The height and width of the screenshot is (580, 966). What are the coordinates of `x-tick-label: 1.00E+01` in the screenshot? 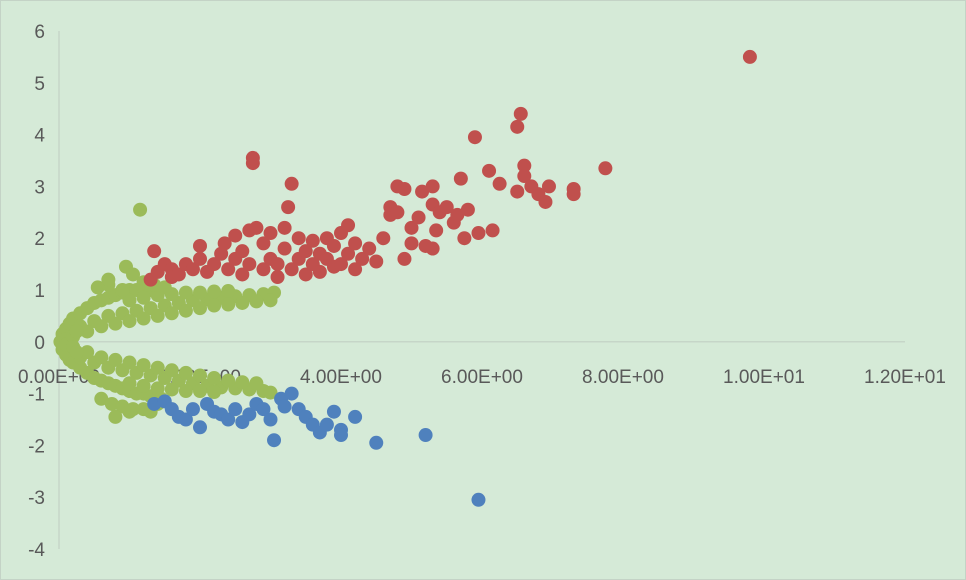 It's located at (764, 377).